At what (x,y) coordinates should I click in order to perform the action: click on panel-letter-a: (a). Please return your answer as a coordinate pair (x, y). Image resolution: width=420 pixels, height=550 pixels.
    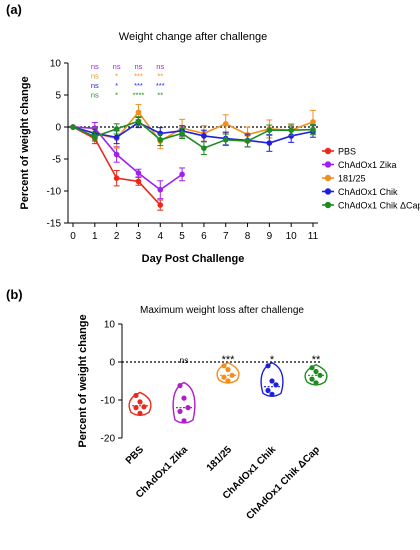
    Looking at the image, I should click on (14, 9).